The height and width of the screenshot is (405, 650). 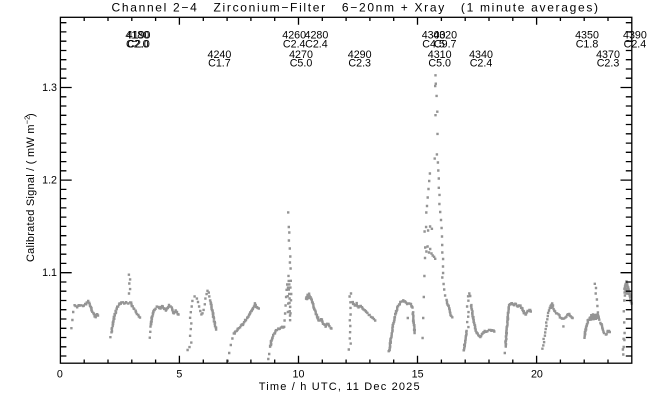 I want to click on svg-text: Calibrated Signal / ( mW m, so click(x=31, y=194).